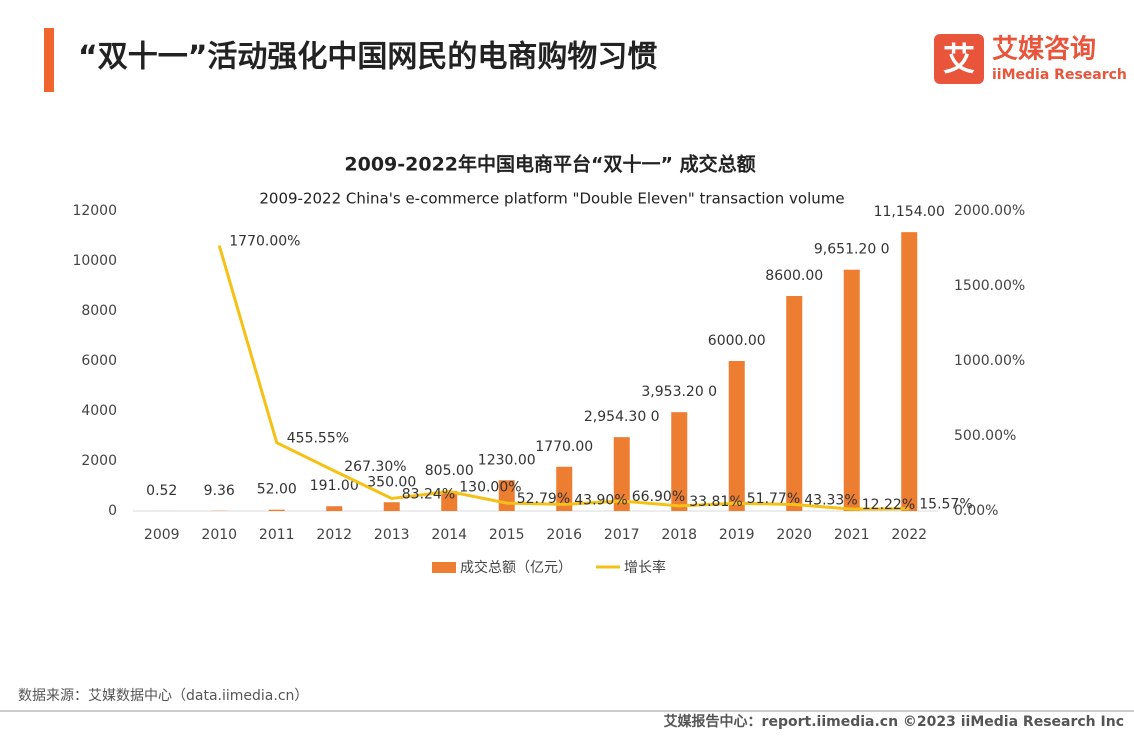 The image size is (1134, 741). What do you see at coordinates (679, 392) in the screenshot?
I see `bar-value-label: 3,953.20 0` at bounding box center [679, 392].